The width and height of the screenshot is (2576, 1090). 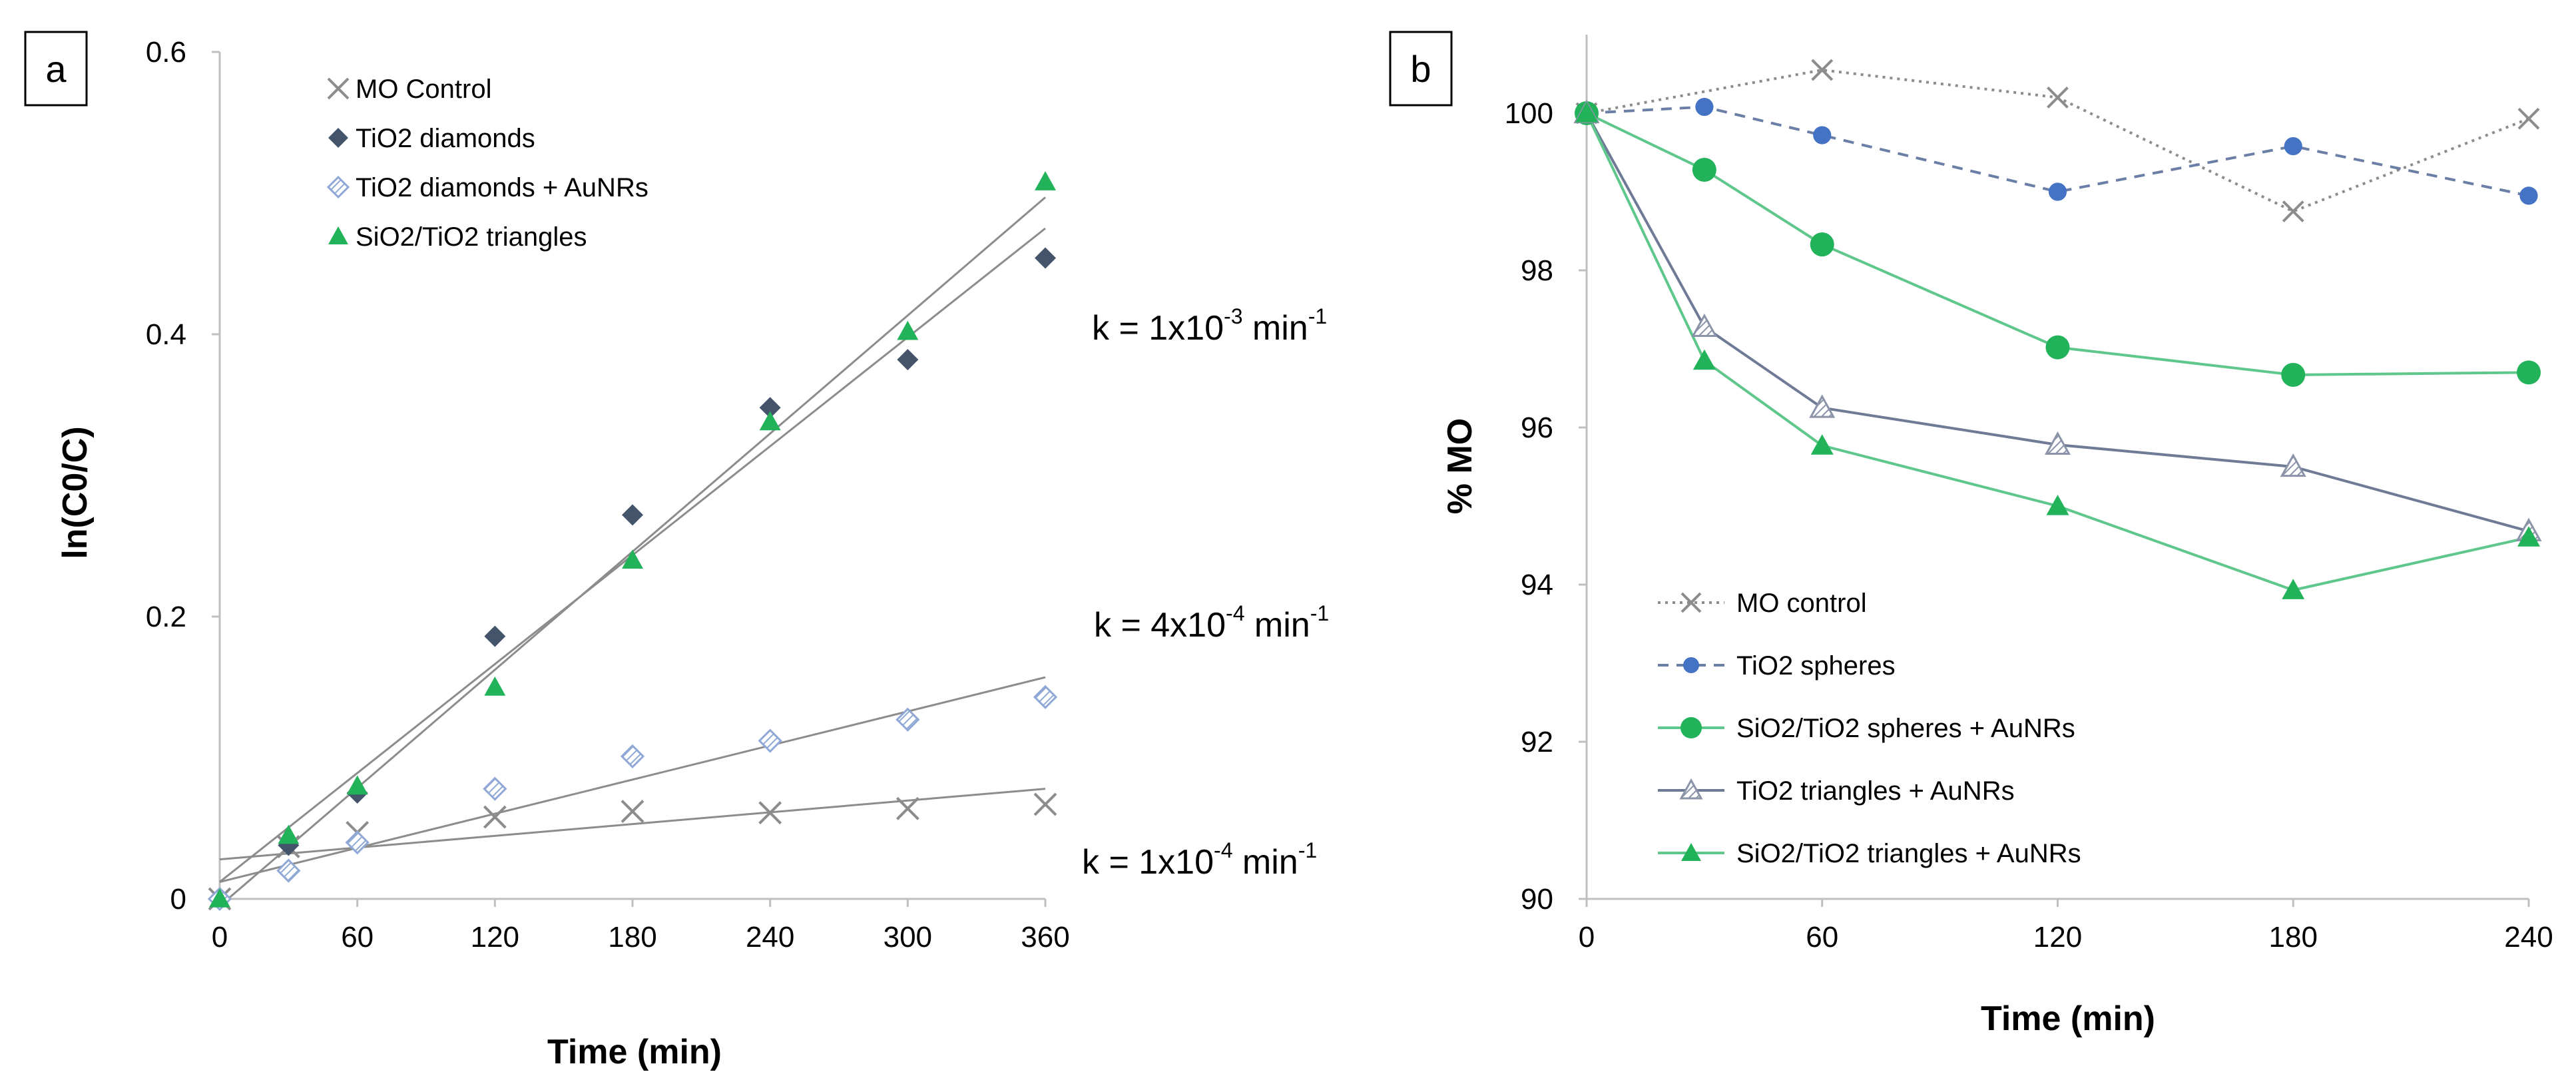 I want to click on x-tick-label: 300, so click(x=908, y=937).